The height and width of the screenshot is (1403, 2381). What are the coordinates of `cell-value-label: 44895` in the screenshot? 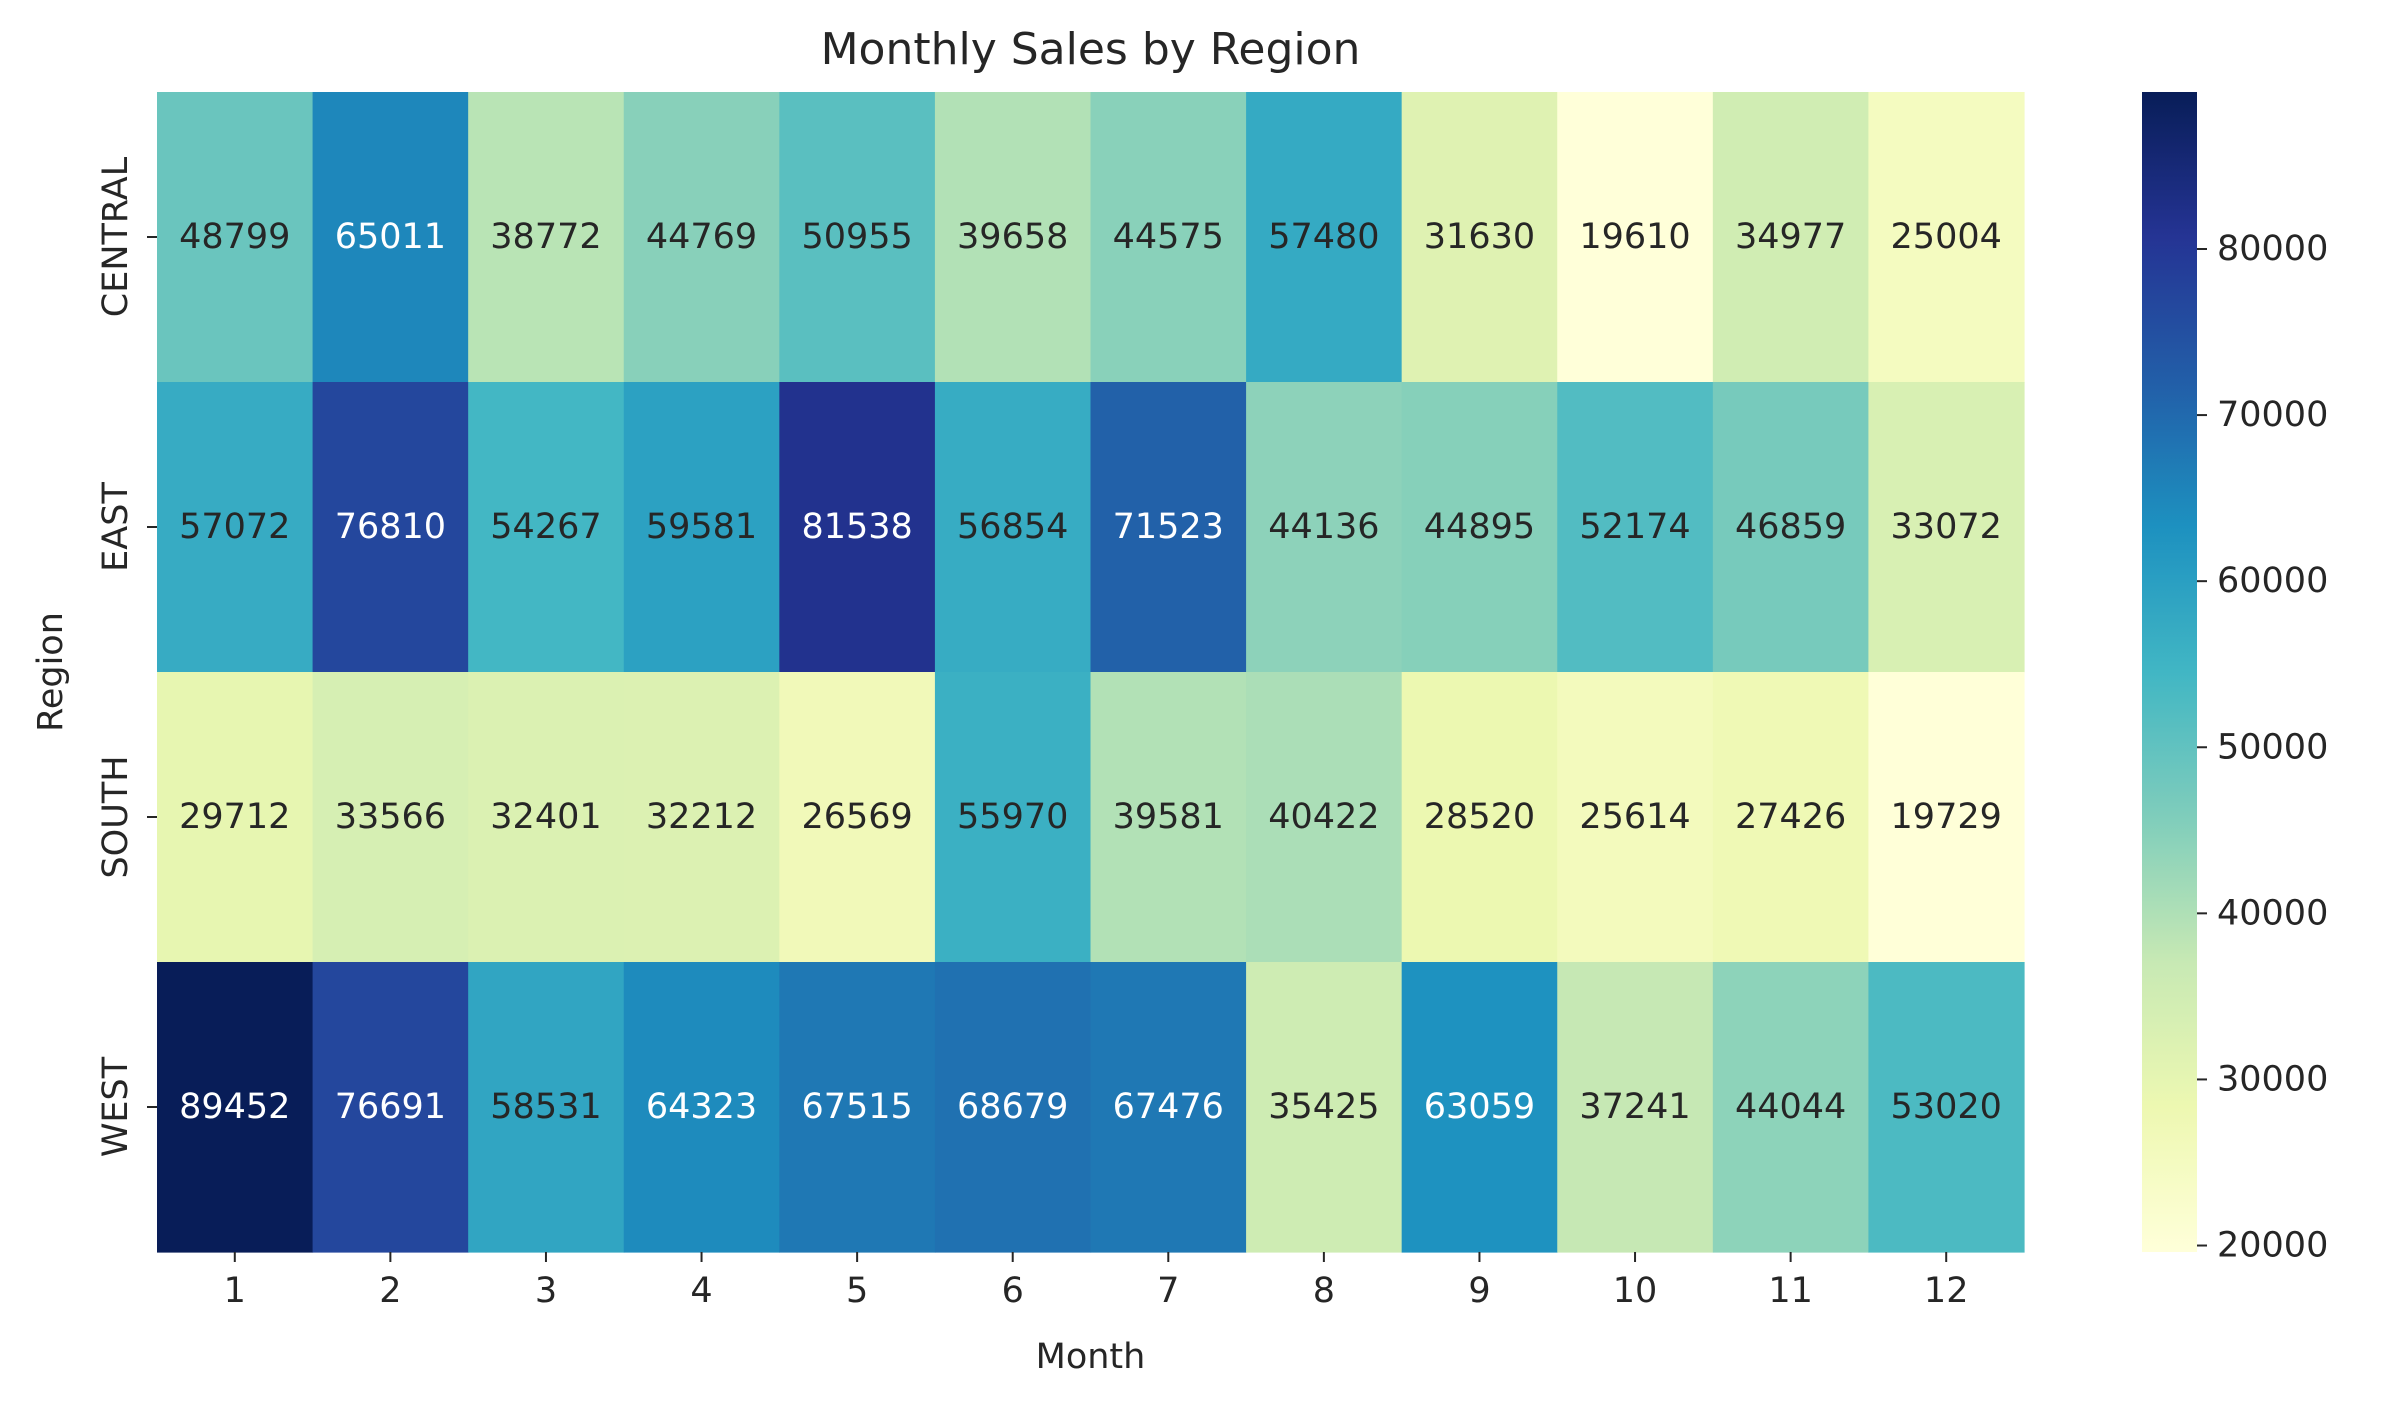 It's located at (1479, 527).